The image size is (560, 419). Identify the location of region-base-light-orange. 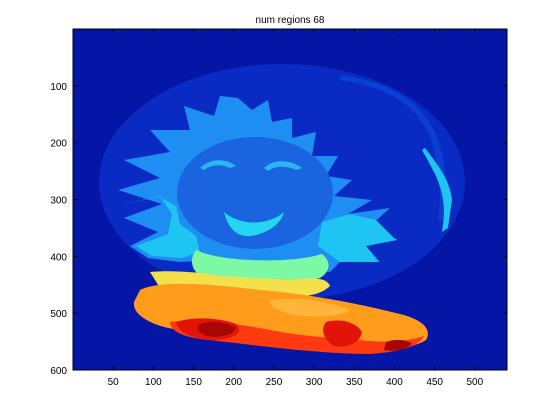
(309, 307).